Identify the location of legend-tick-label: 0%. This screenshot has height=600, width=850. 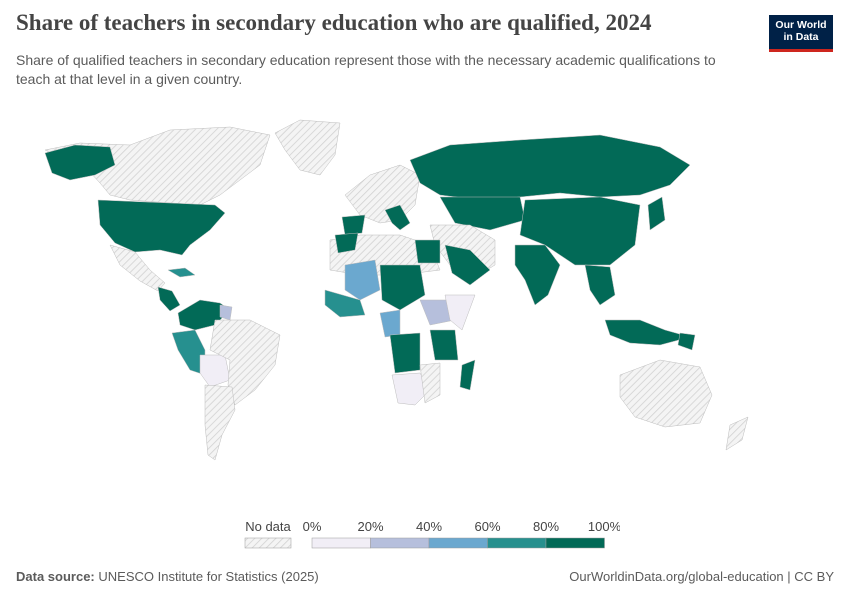
(312, 526).